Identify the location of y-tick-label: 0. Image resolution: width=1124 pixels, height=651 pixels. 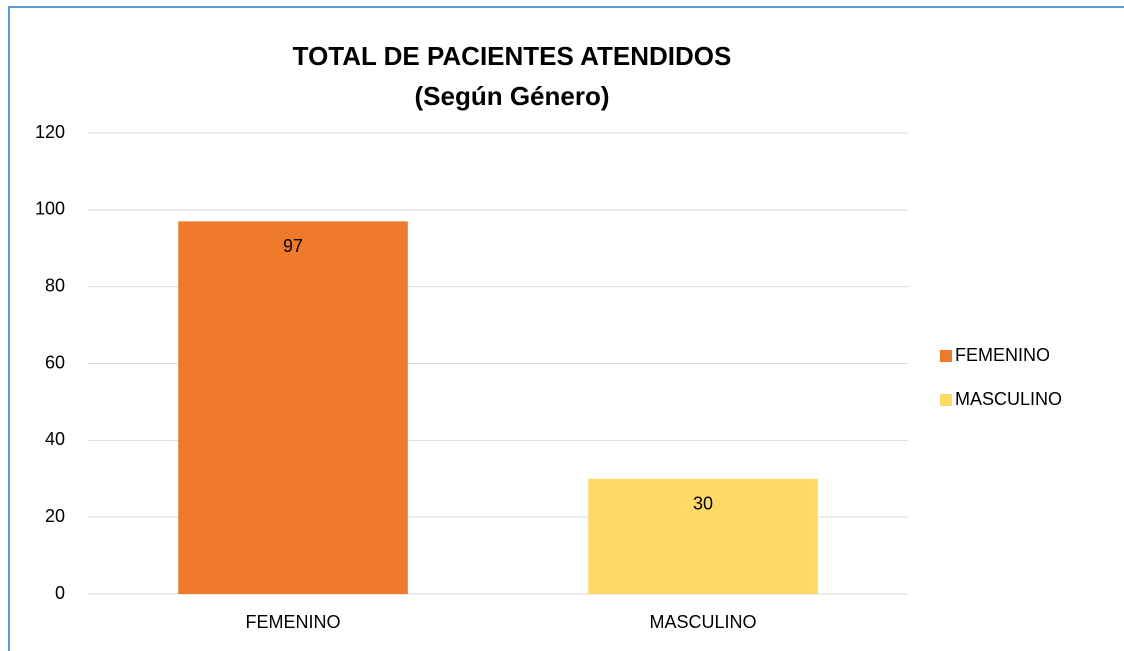
(60, 593).